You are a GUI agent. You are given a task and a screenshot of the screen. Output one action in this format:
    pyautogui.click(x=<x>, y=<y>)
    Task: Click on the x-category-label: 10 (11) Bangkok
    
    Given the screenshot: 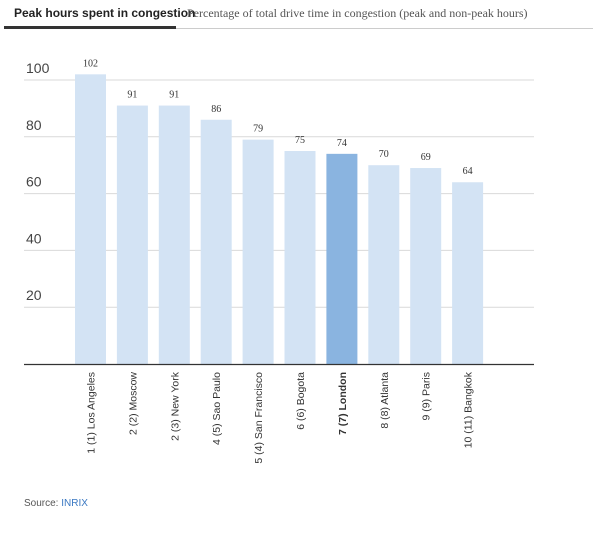 What is the action you would take?
    pyautogui.click(x=469, y=409)
    